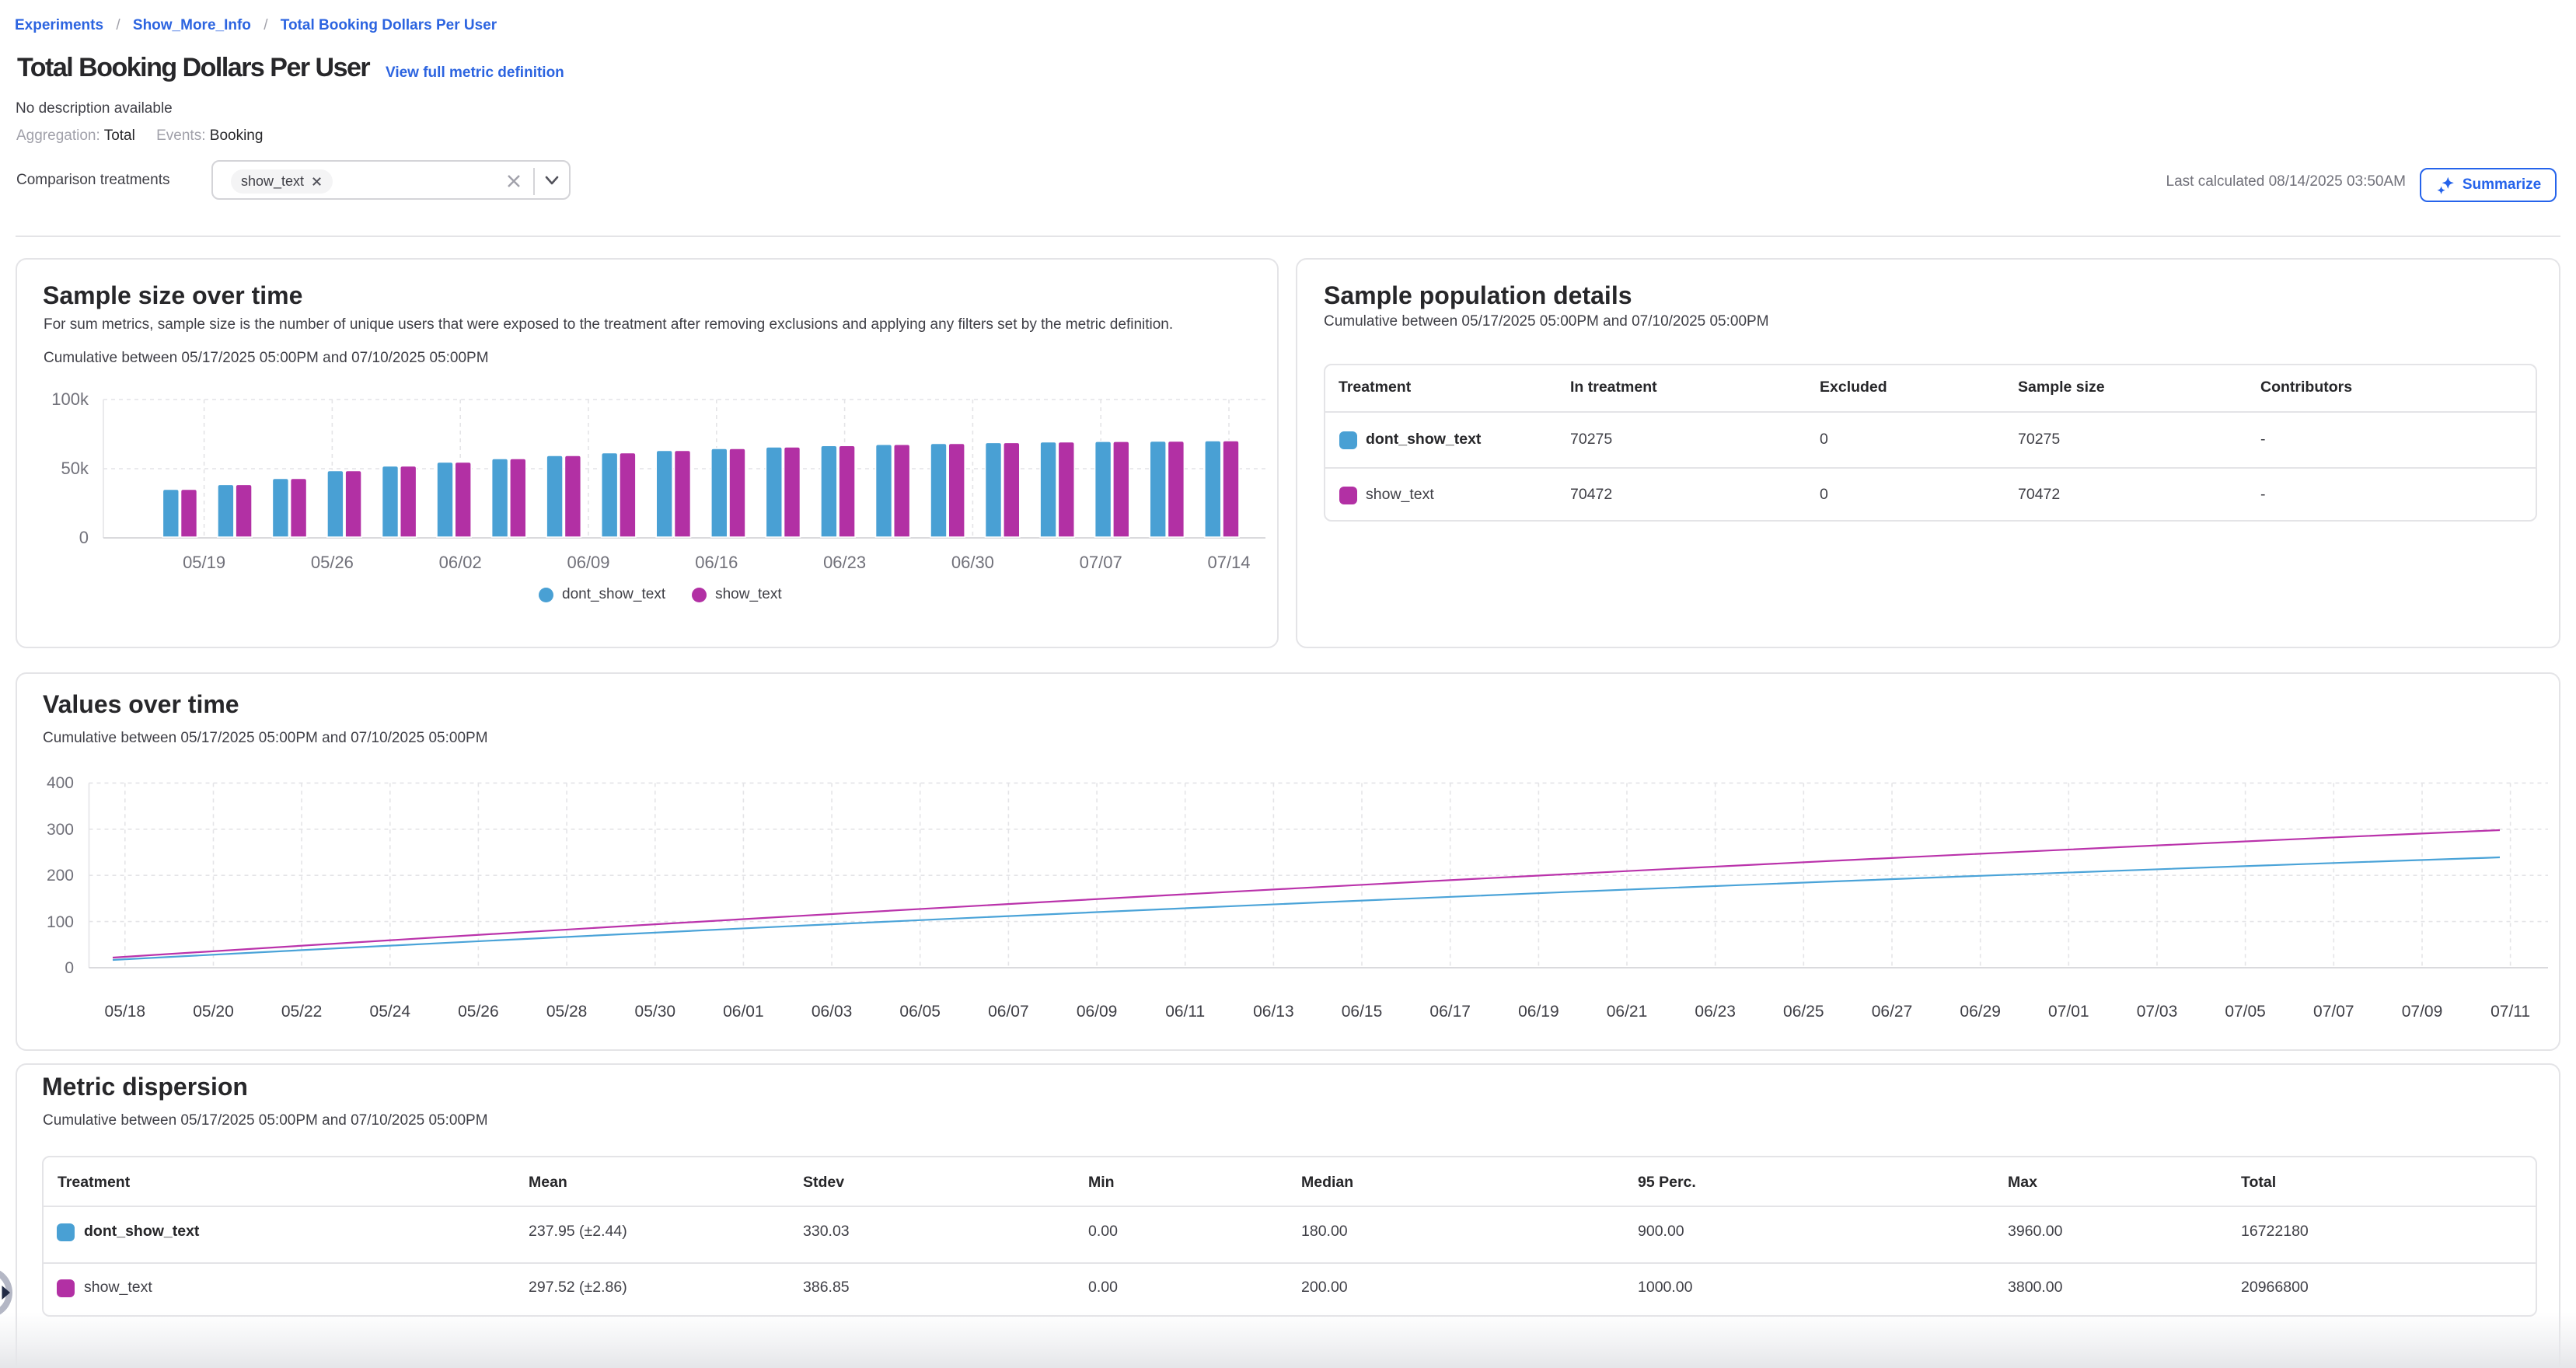  Describe the element at coordinates (61, 830) in the screenshot. I see `svg-text: 300` at that location.